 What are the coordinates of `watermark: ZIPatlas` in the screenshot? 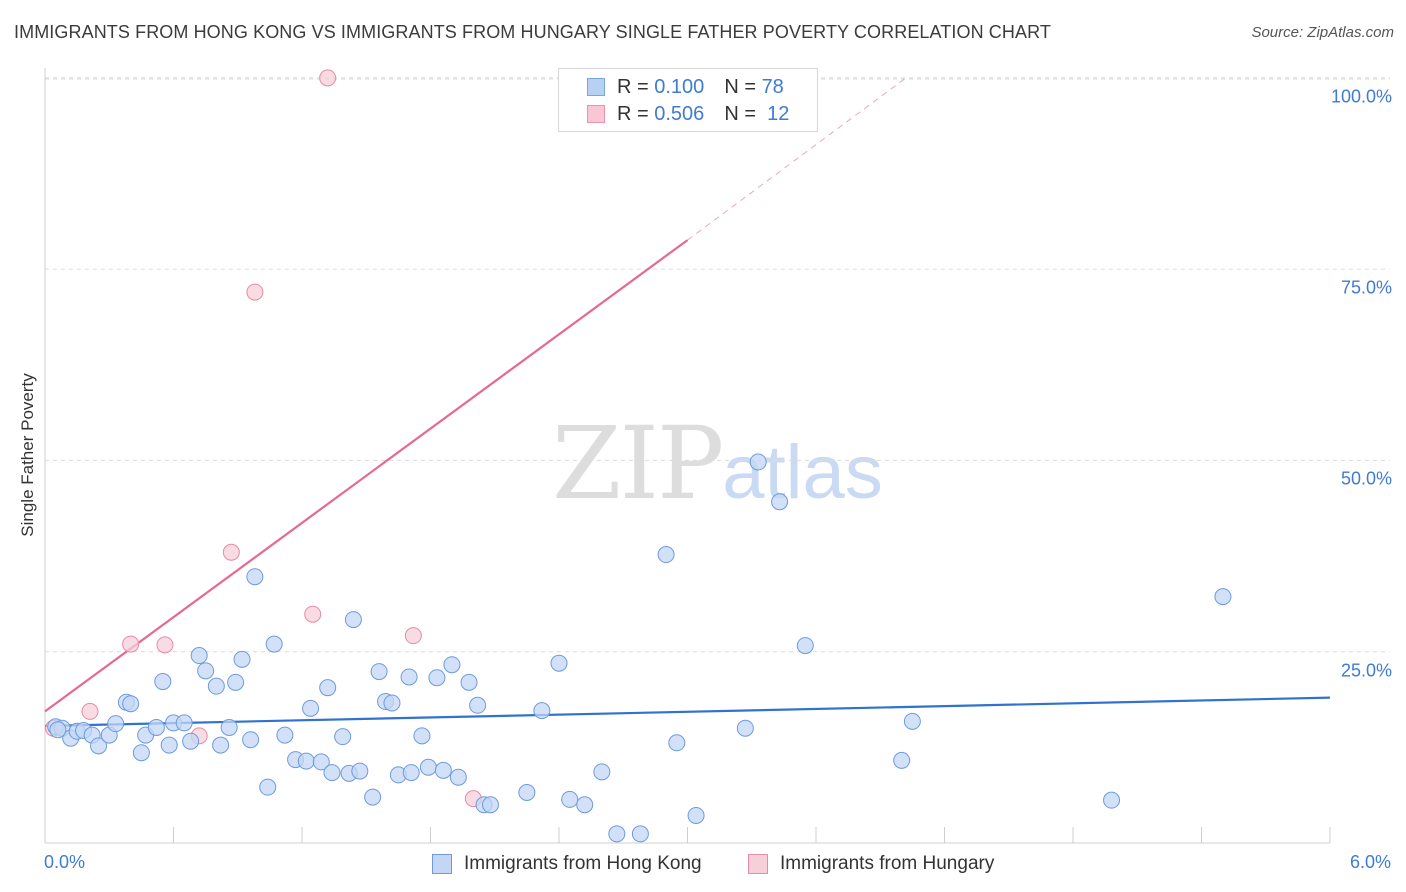 It's located at (717, 463).